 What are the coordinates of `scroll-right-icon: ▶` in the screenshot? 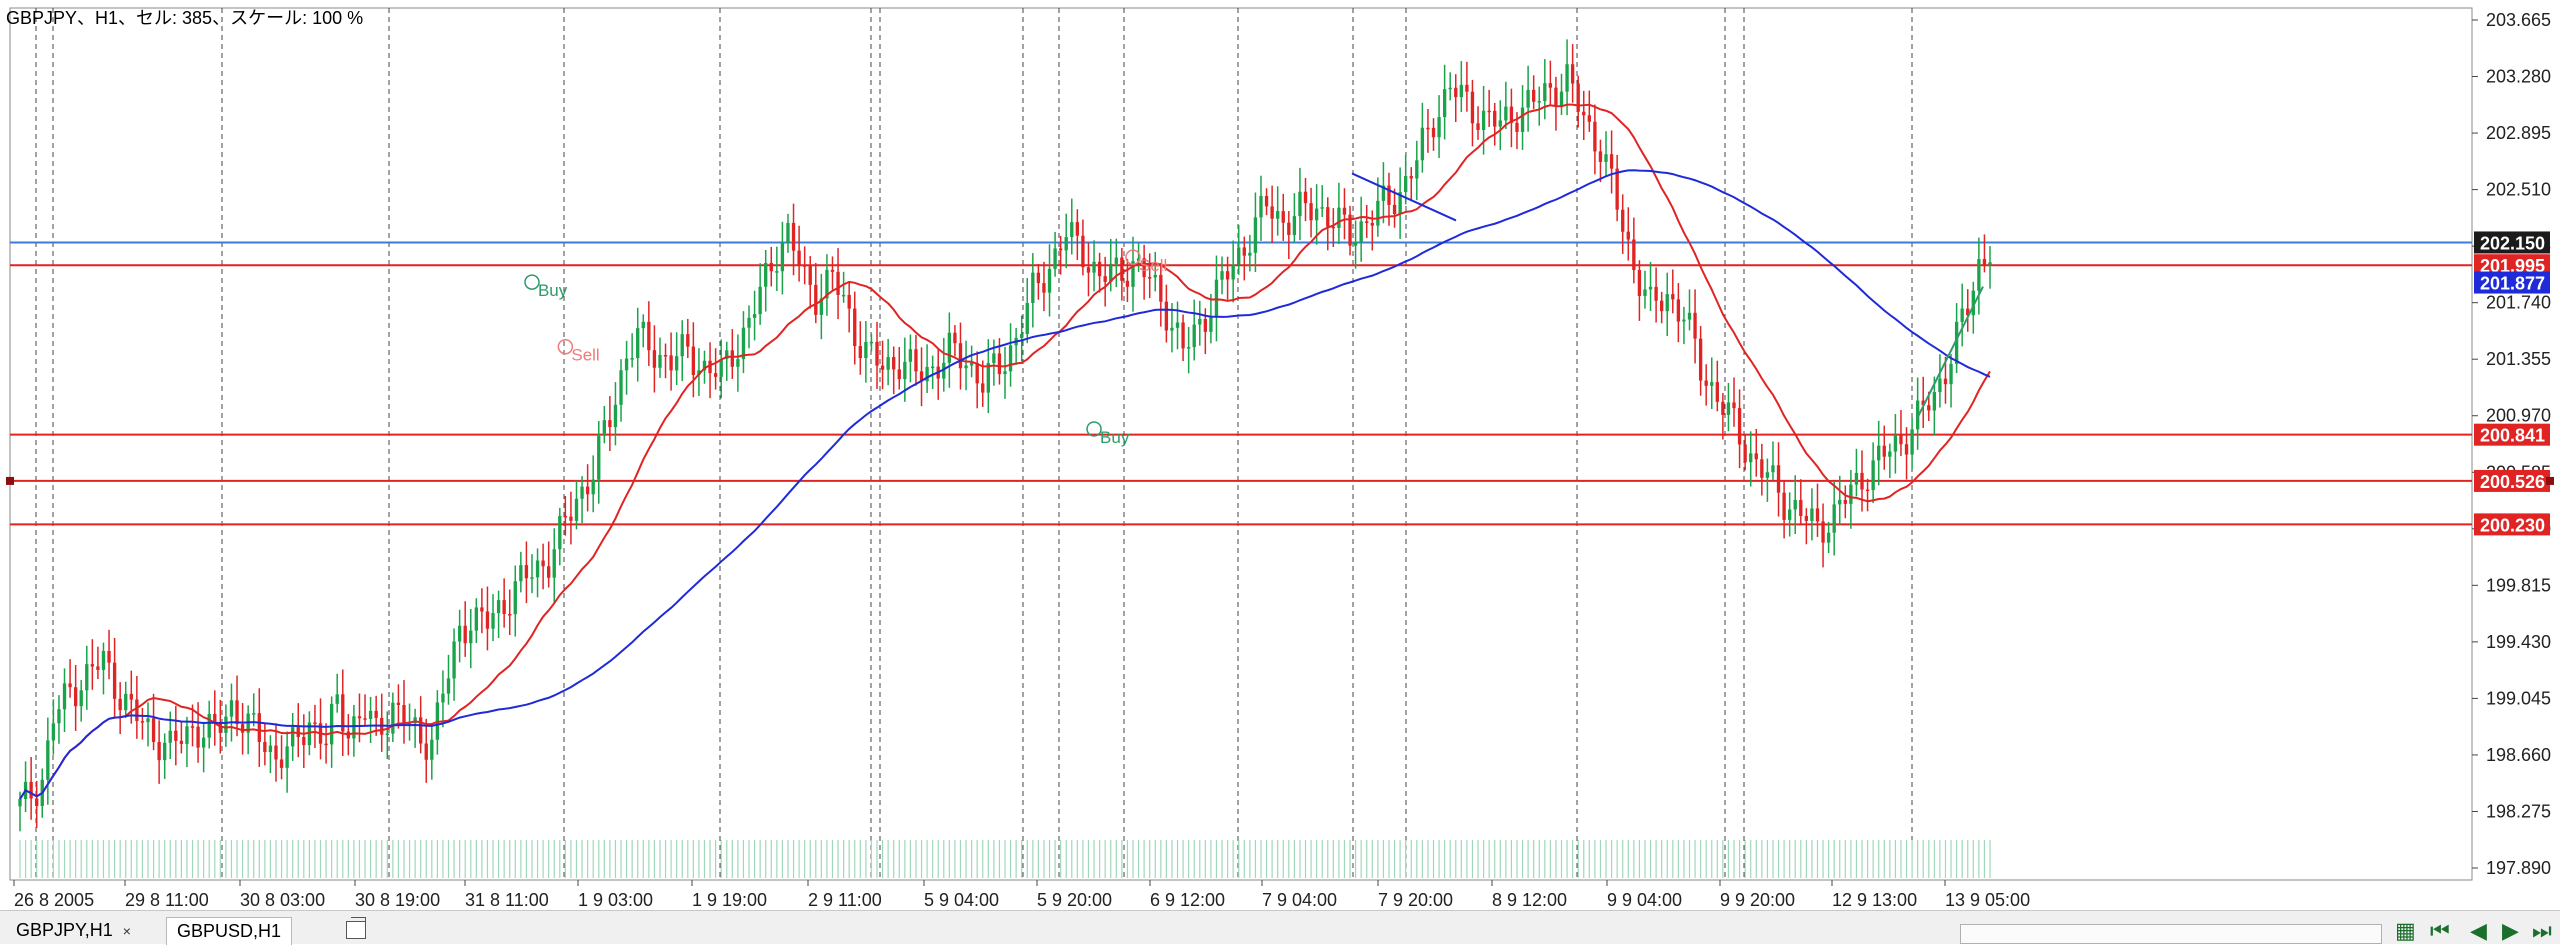 It's located at (2510, 930).